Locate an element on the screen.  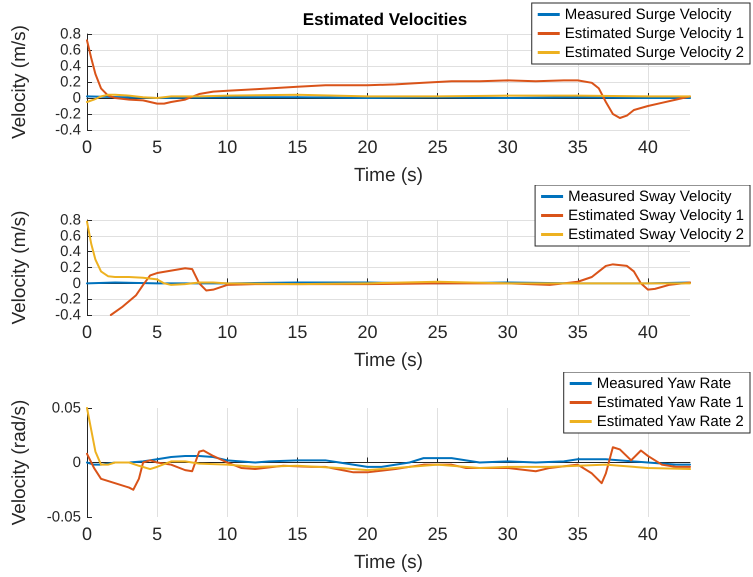
legend-label: Measured Surge Velocity is located at coordinates (648, 14).